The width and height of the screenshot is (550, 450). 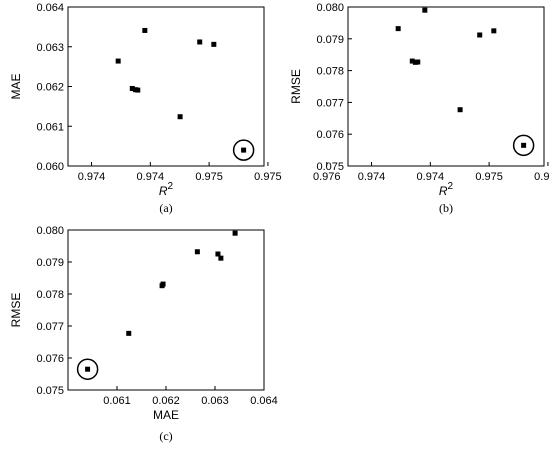 What do you see at coordinates (215, 401) in the screenshot?
I see `x-tick-label: 0.063` at bounding box center [215, 401].